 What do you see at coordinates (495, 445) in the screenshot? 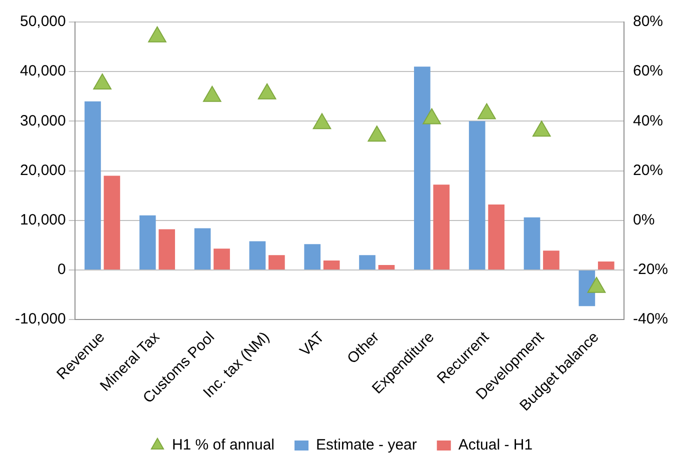
I see `legend-label: Actual - H1` at bounding box center [495, 445].